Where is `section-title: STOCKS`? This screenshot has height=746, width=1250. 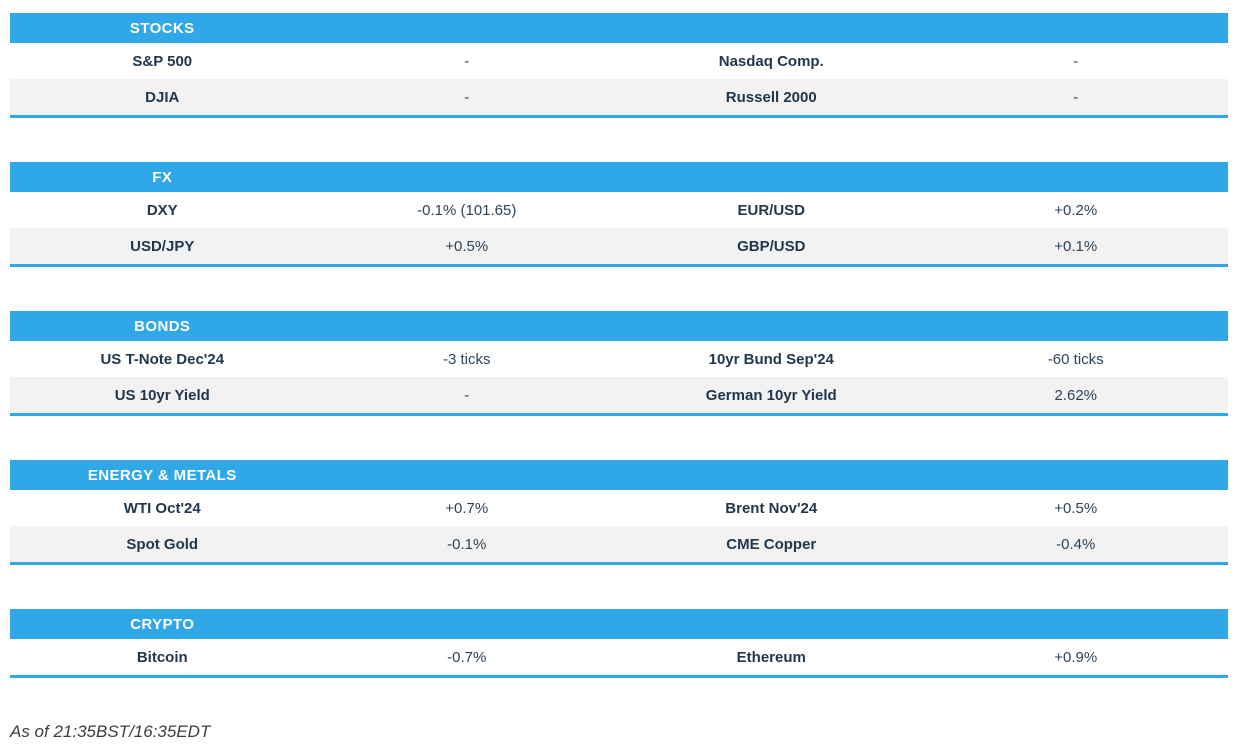 section-title: STOCKS is located at coordinates (162, 28).